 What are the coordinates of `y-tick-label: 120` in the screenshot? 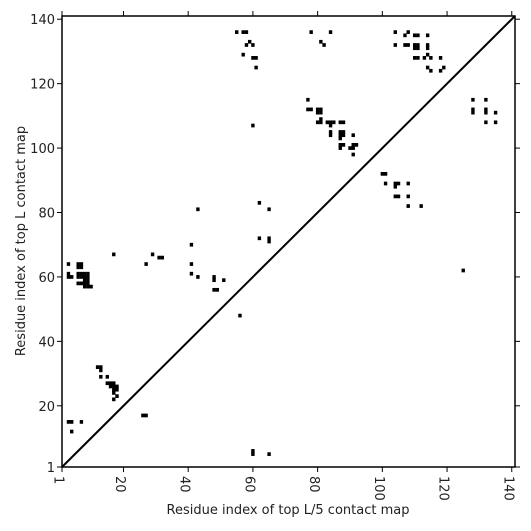 It's located at (42, 85).